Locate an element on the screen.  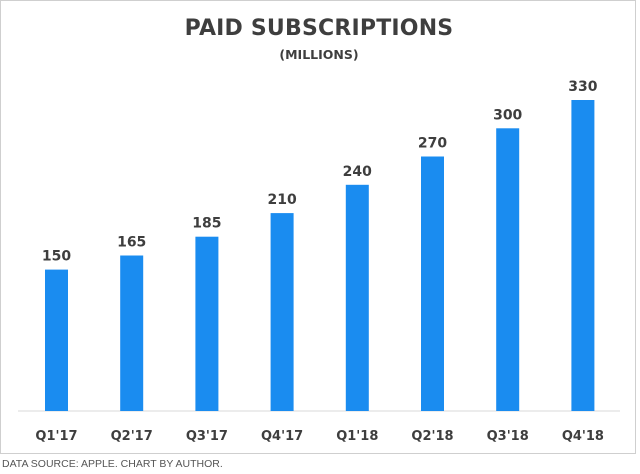
data-label-7: 330 is located at coordinates (582, 87).